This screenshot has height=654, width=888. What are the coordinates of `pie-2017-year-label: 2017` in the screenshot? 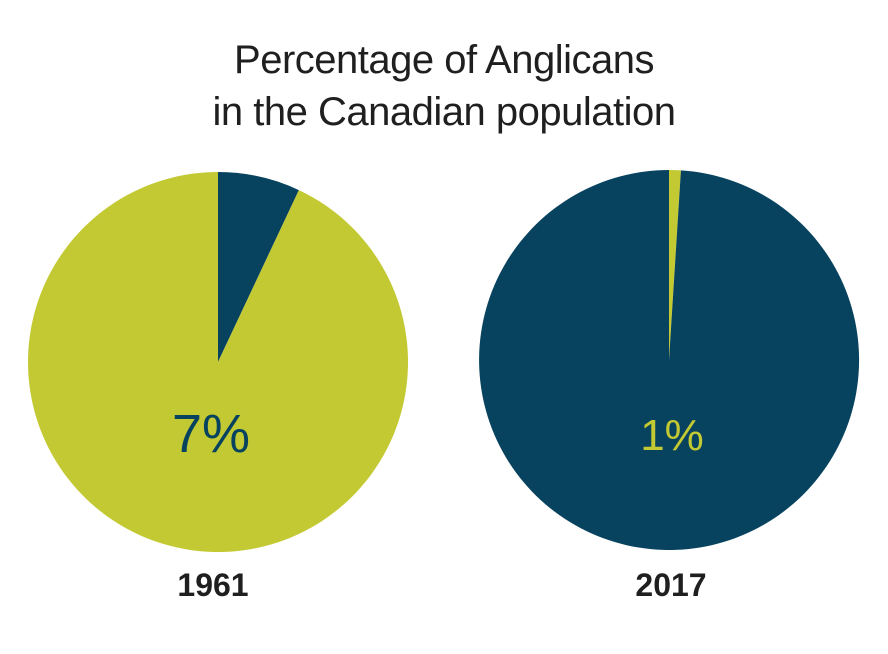 It's located at (670, 585).